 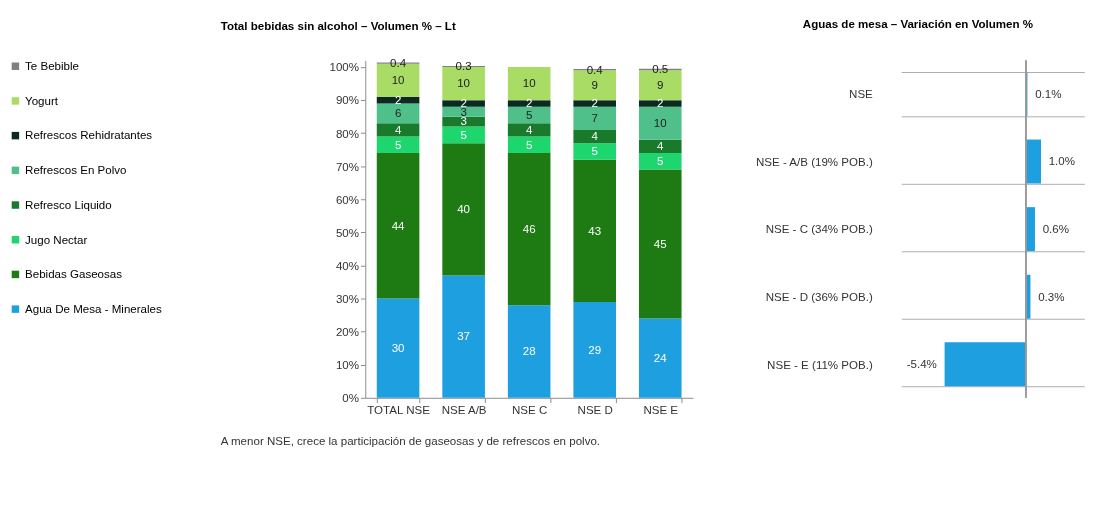 I want to click on data-label: 28, so click(x=529, y=351).